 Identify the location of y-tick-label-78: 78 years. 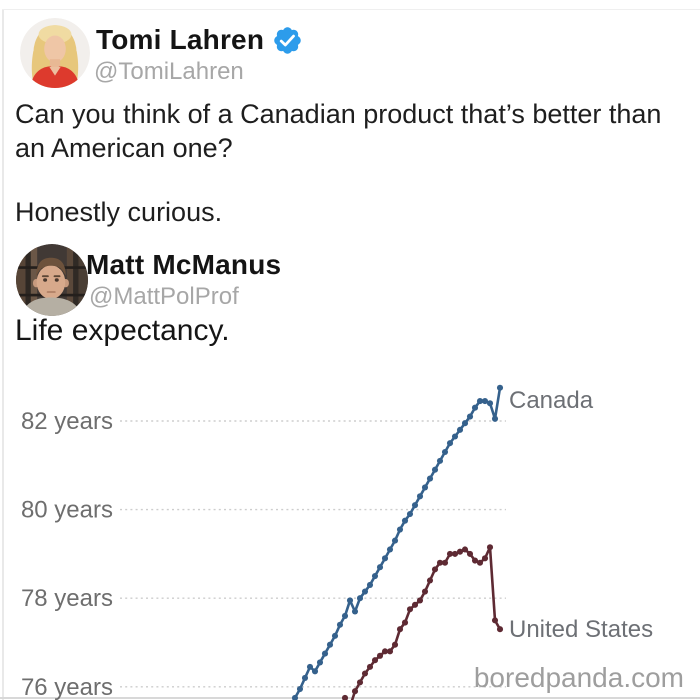
(67, 598).